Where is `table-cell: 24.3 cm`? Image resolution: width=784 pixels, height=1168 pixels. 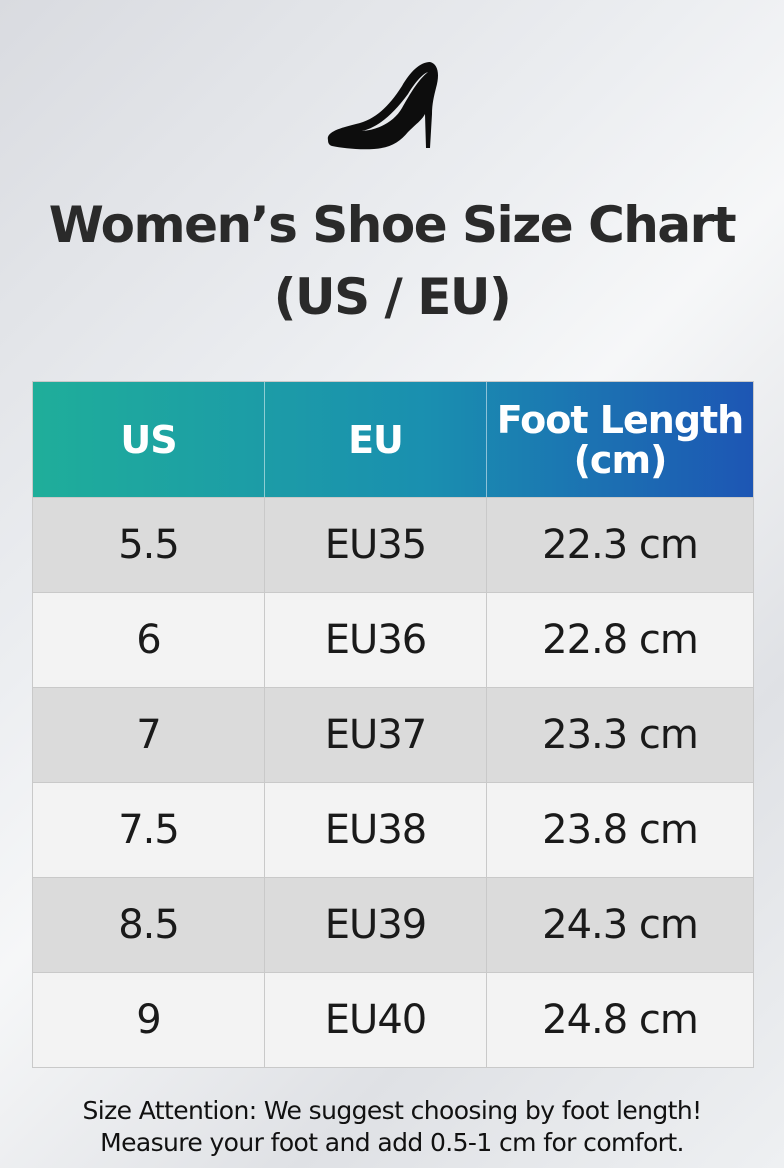
table-cell: 24.3 cm is located at coordinates (620, 925).